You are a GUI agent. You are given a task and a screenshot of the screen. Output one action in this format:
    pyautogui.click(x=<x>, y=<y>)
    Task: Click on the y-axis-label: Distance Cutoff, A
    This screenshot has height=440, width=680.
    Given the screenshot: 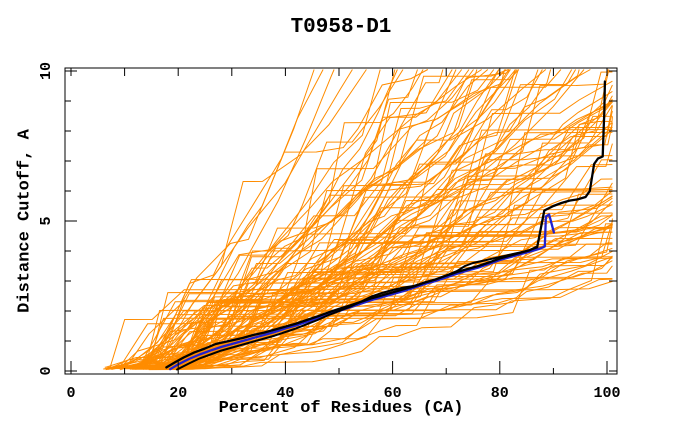 What is the action you would take?
    pyautogui.click(x=25, y=221)
    